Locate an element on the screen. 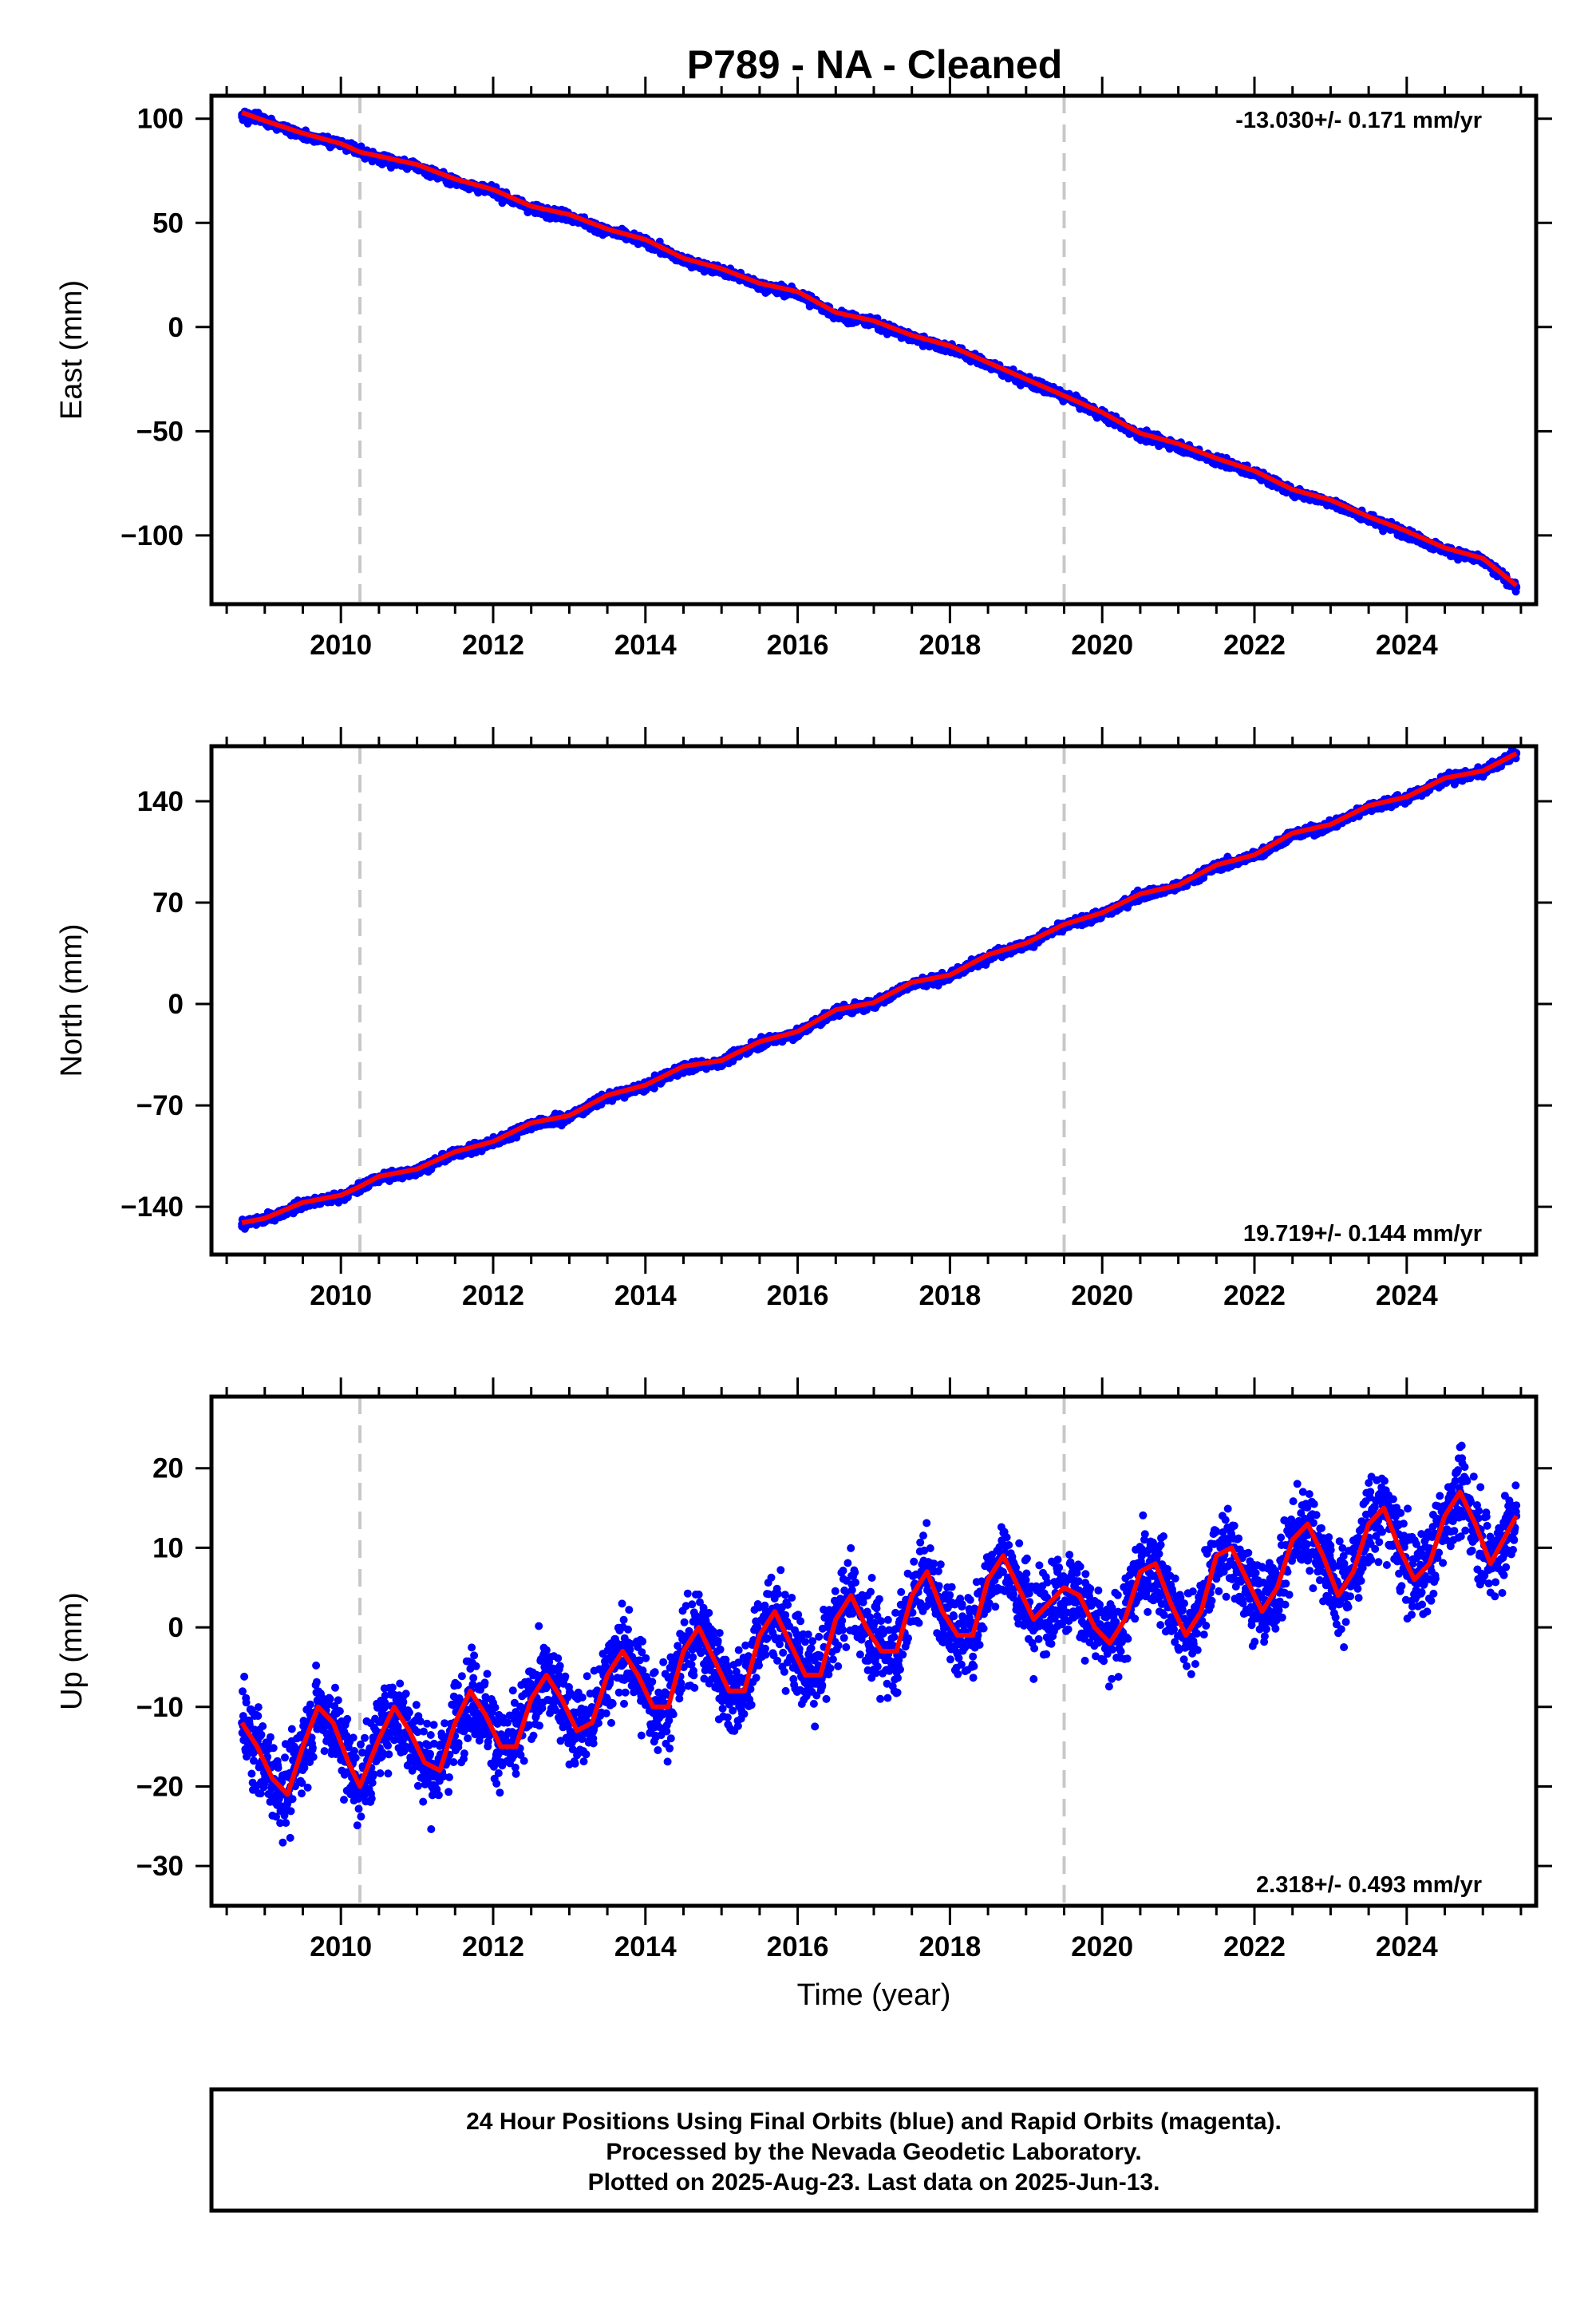 This screenshot has width=1596, height=2316. y-tick-label: 100 is located at coordinates (160, 120).